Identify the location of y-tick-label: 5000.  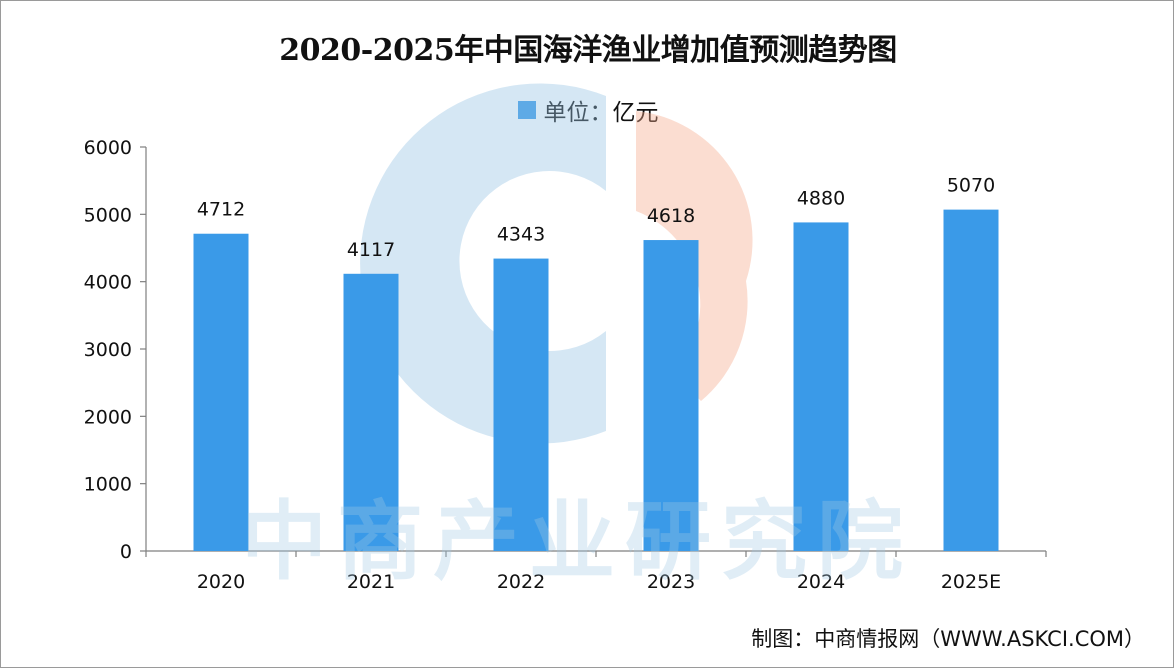
(108, 215).